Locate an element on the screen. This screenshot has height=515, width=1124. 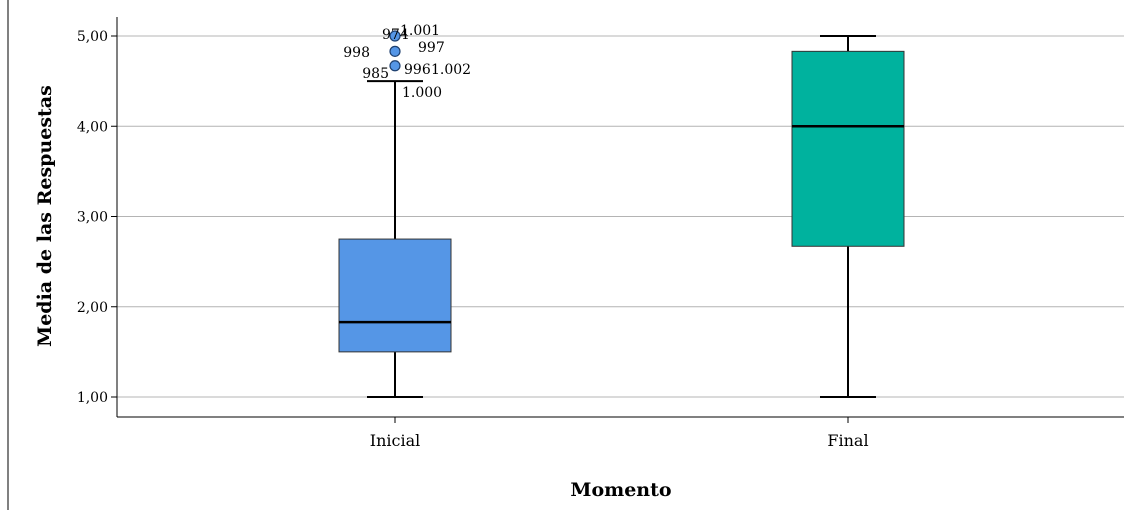
y-axis-title: Media de las Respuestas is located at coordinates (45, 216).